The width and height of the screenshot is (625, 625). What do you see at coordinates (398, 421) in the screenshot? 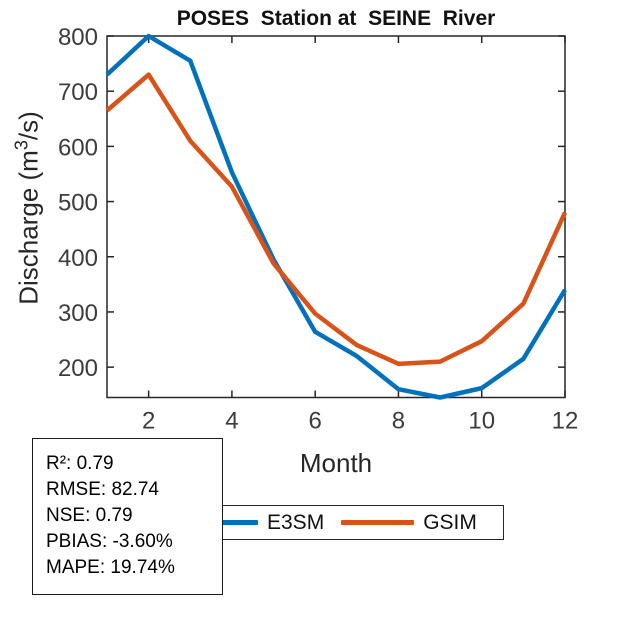
I see `x-tick-label: 8` at bounding box center [398, 421].